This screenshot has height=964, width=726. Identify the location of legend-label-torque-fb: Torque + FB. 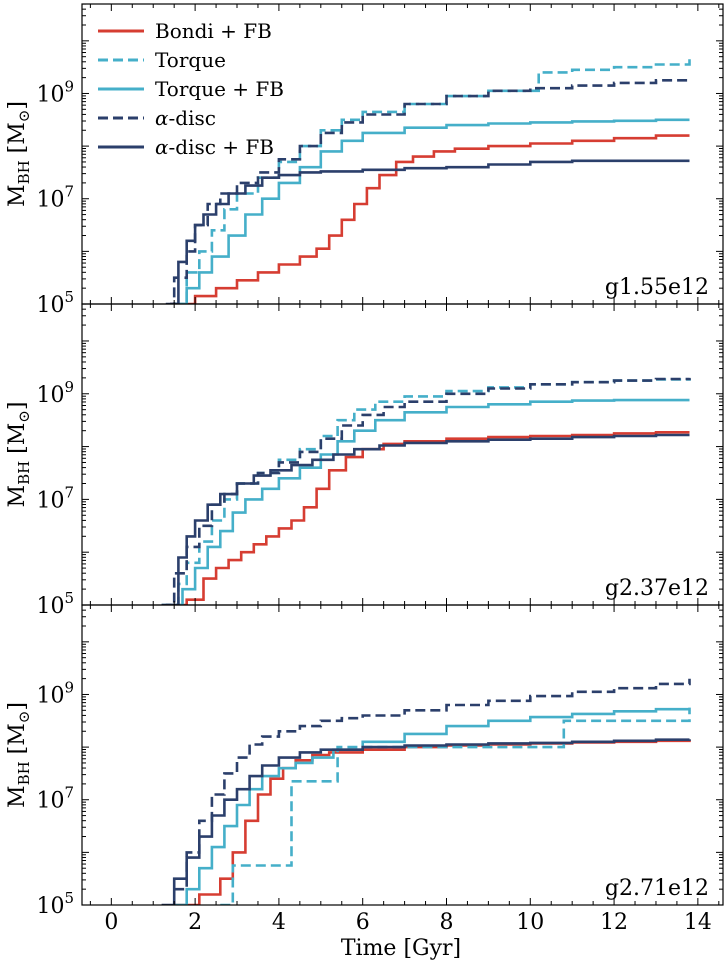
(219, 89).